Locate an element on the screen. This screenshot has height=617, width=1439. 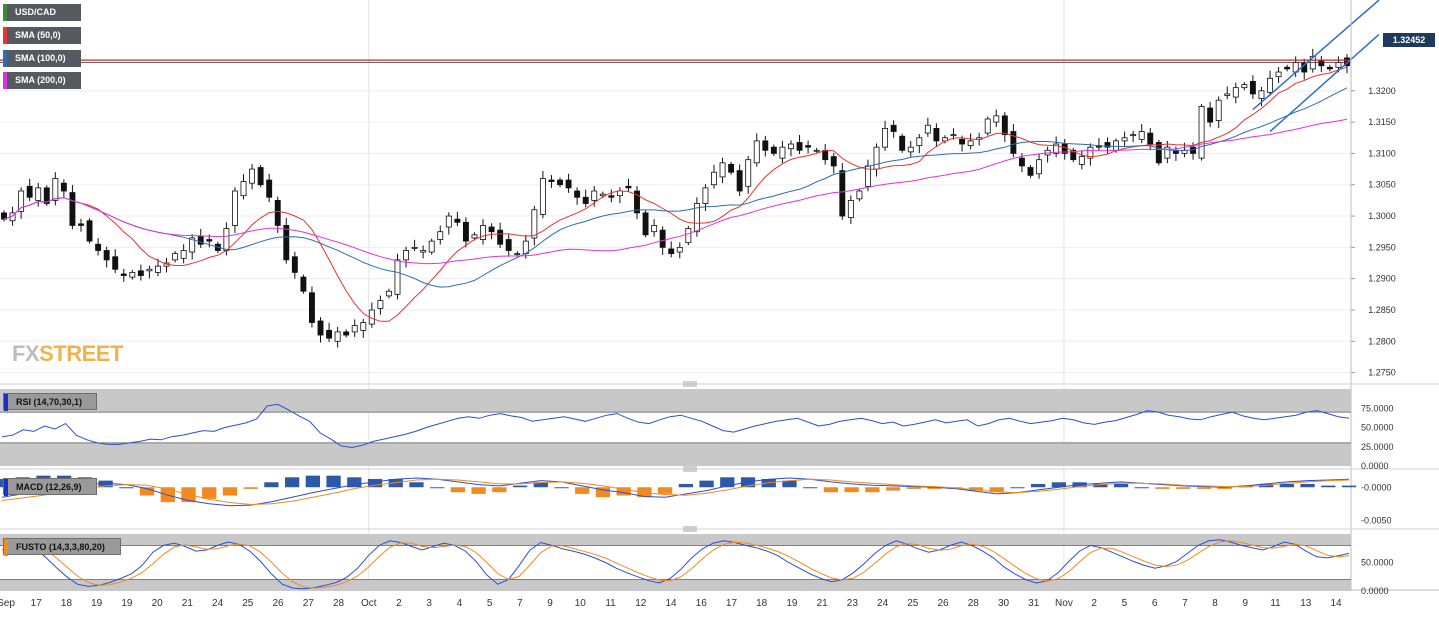
legend-rsi: RSI (14,70,30,1) is located at coordinates (50, 402).